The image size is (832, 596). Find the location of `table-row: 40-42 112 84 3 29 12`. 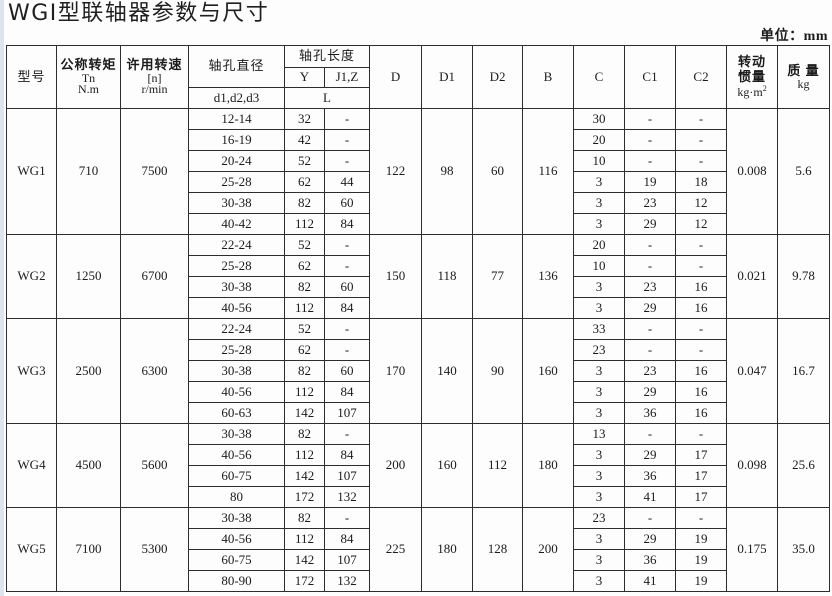

table-row: 40-42 112 84 3 29 12 is located at coordinates (418, 224).